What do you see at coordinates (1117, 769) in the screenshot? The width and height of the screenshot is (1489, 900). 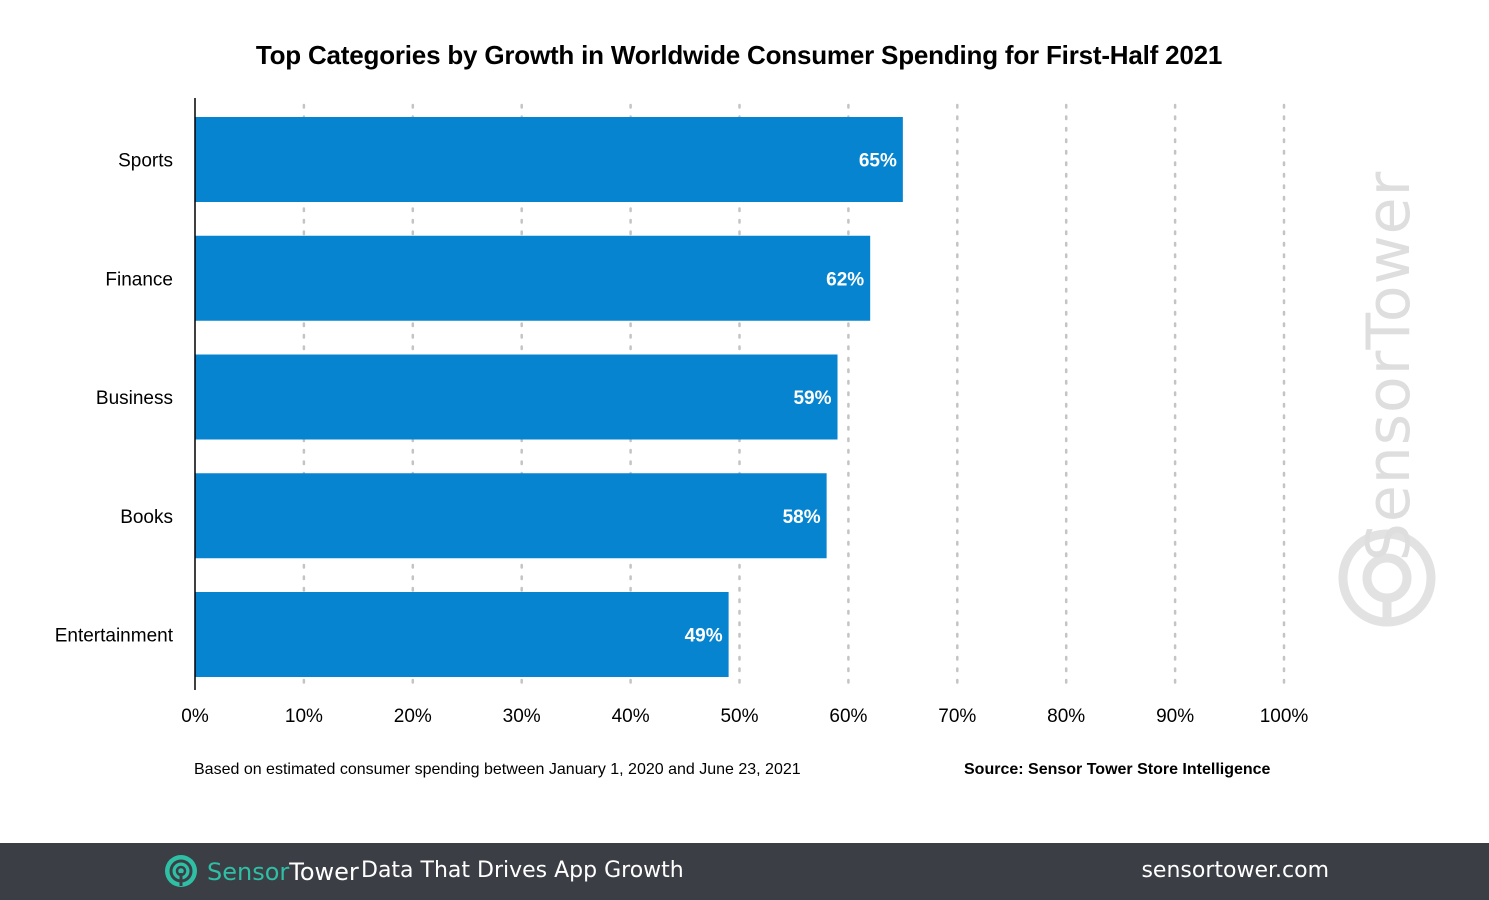 I see `source-note: Source: Sensor Tower Store Intelligence` at bounding box center [1117, 769].